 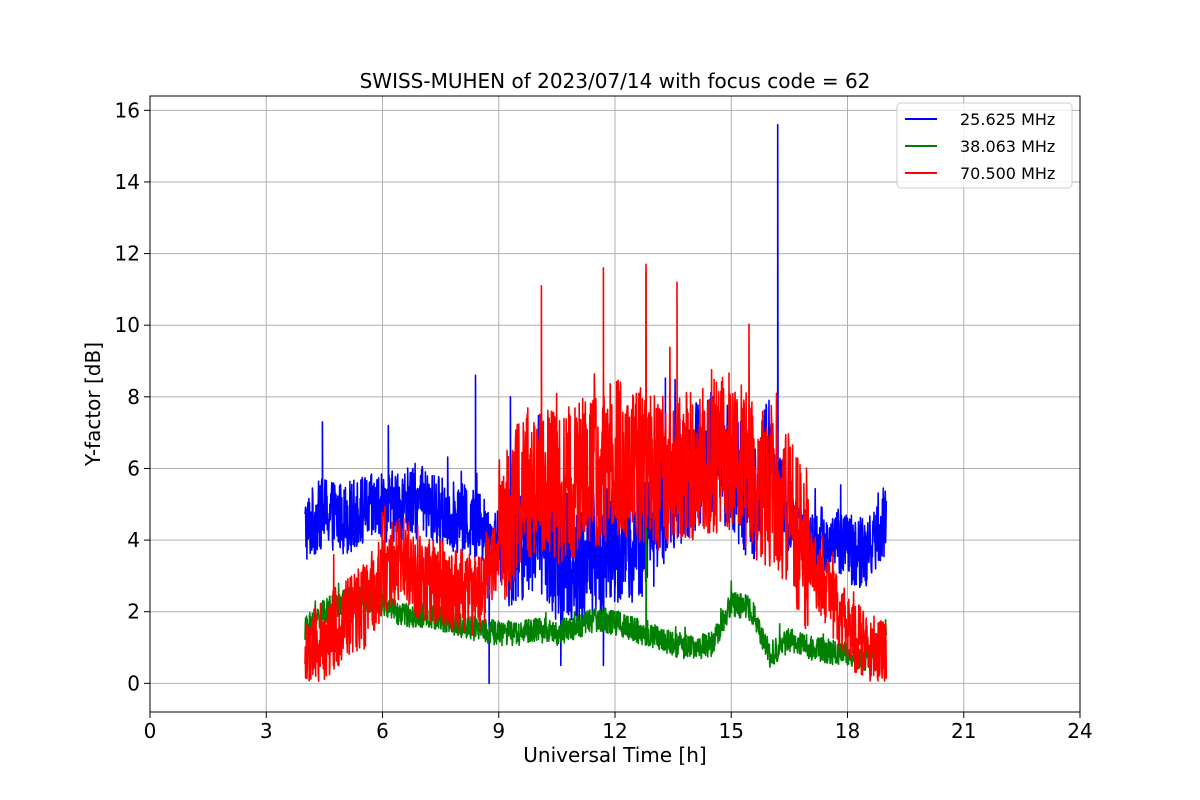 I want to click on y-tick-label: 0, so click(x=133, y=683).